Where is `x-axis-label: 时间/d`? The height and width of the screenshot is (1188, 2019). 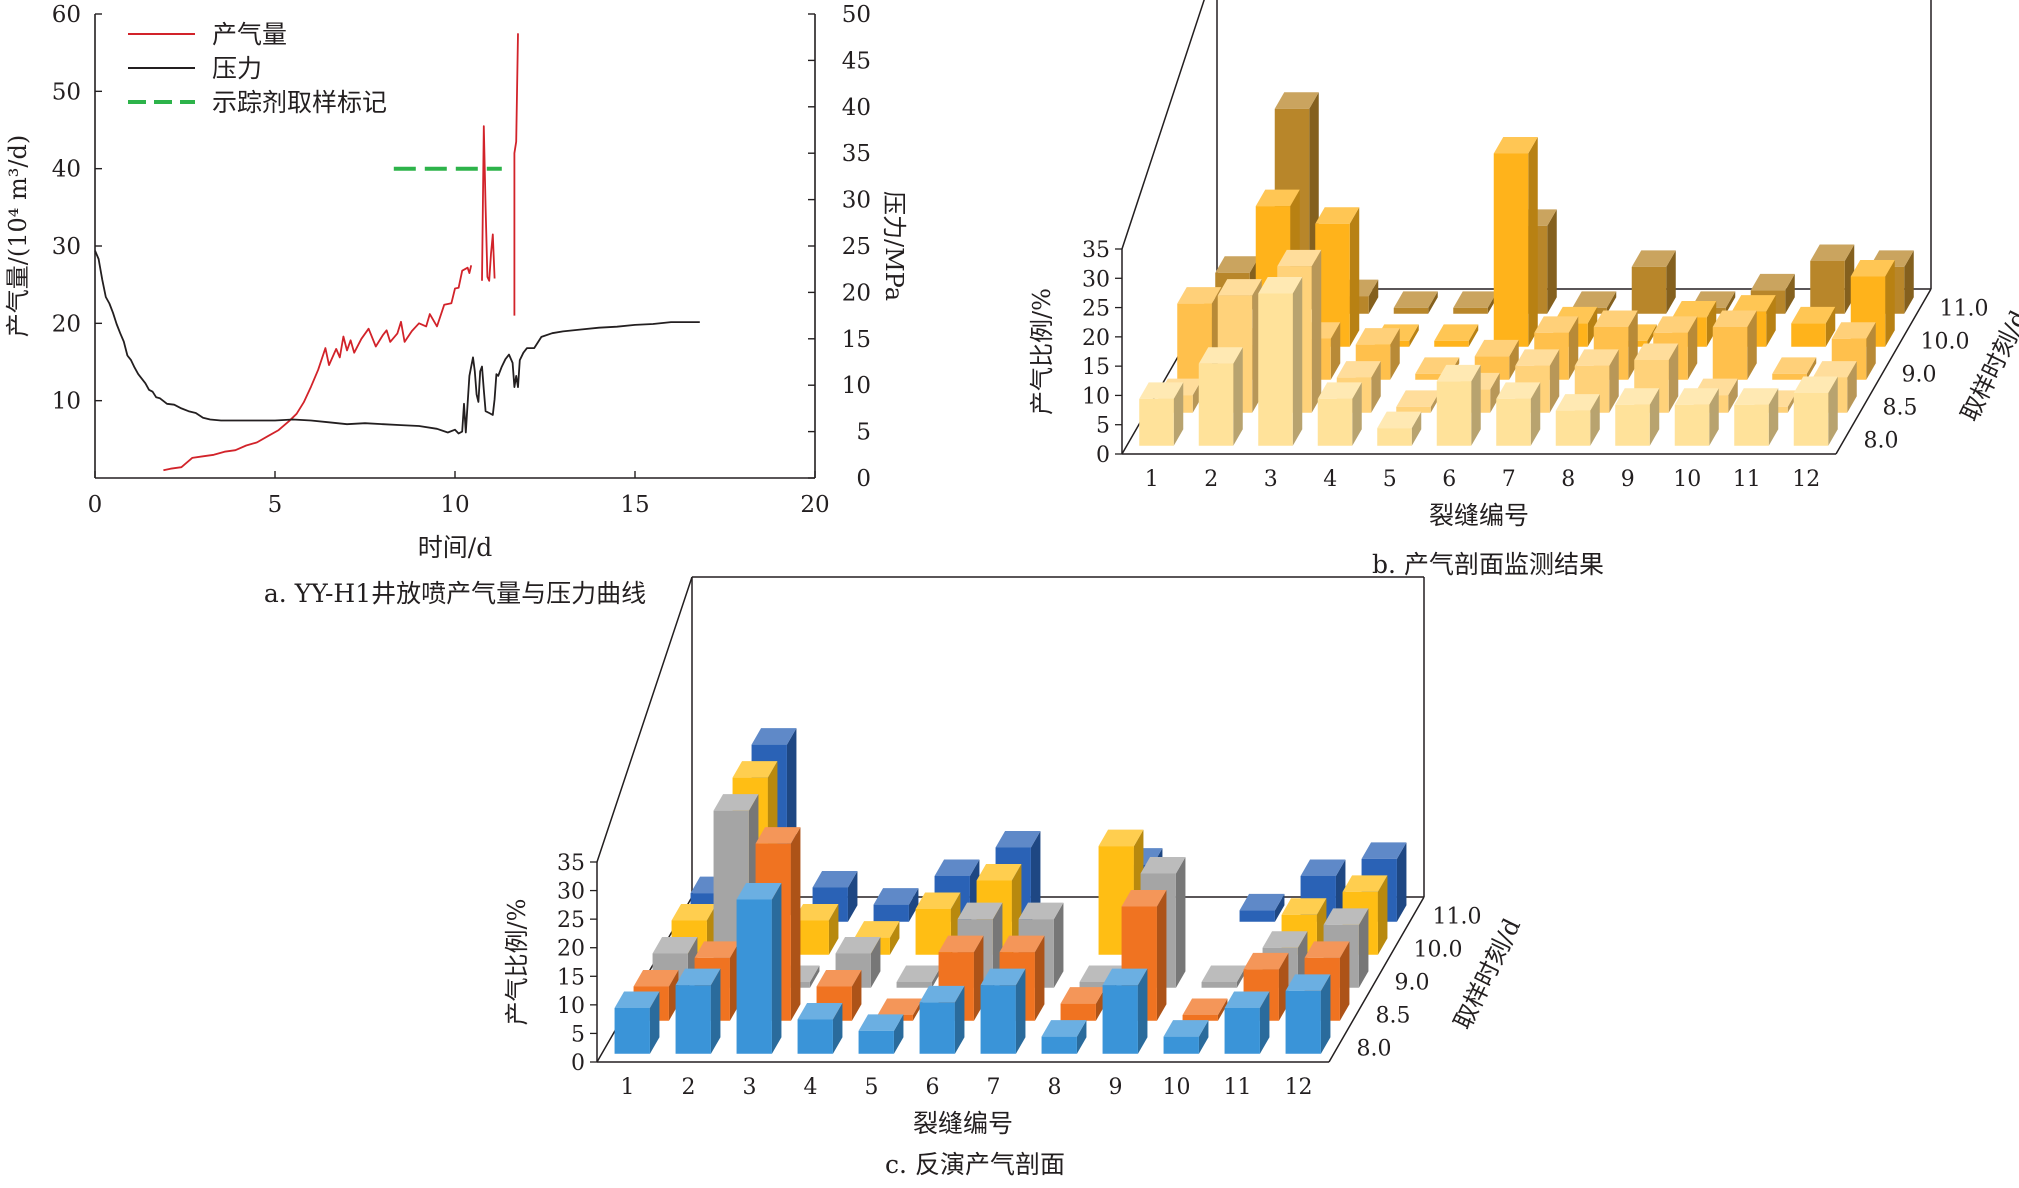 x-axis-label: 时间/d is located at coordinates (455, 547).